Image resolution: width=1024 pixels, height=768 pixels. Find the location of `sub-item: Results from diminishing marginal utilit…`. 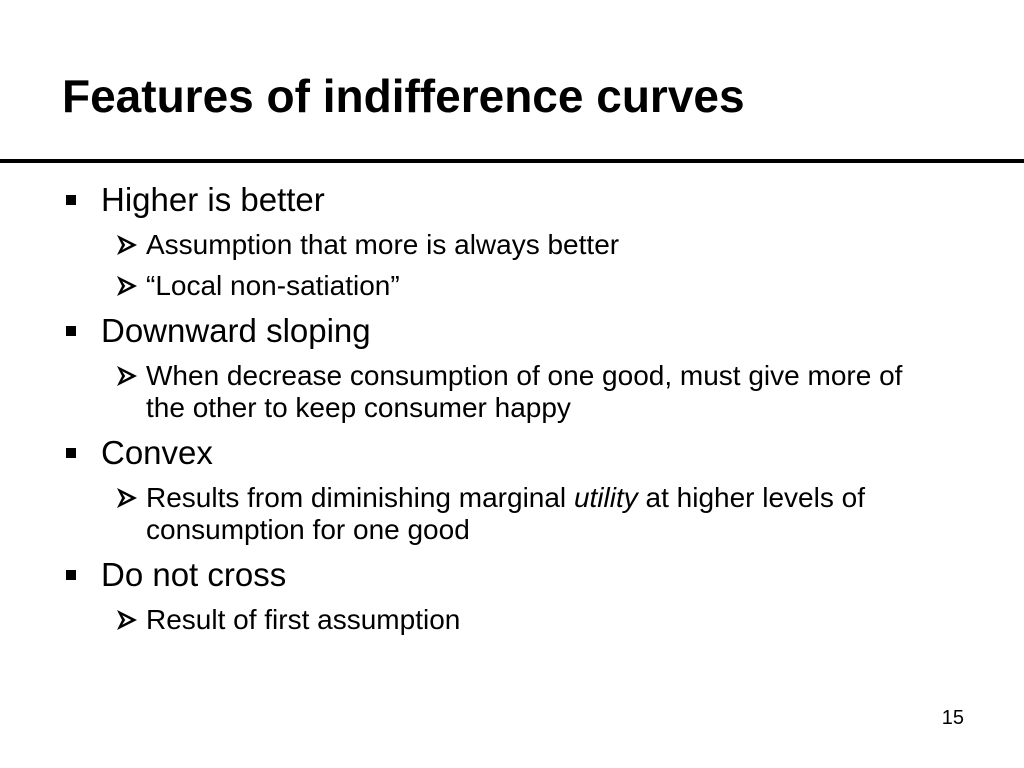

sub-item: Results from diminishing marginal utilit… is located at coordinates (500, 514).